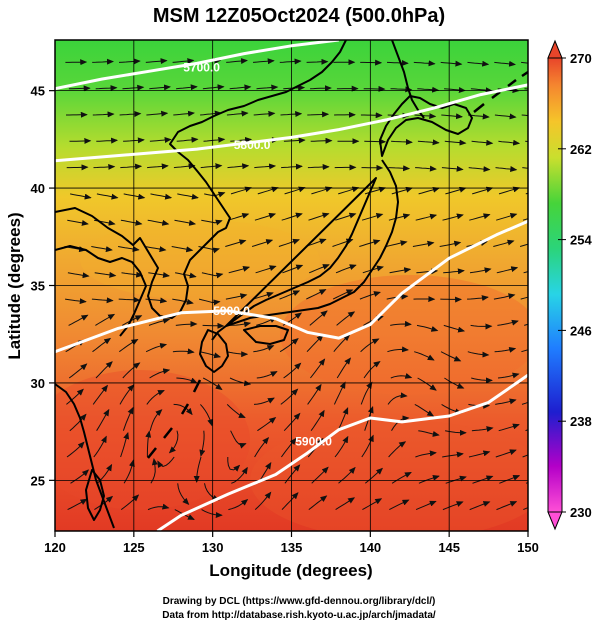  What do you see at coordinates (528, 547) in the screenshot?
I see `x-tick-label: 150` at bounding box center [528, 547].